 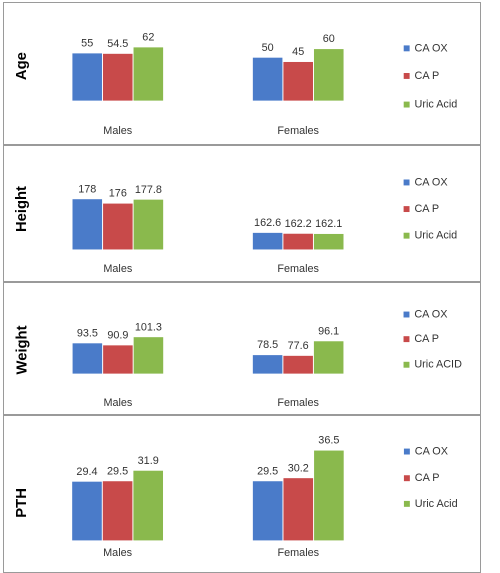 I want to click on data-label-ca-ox-females: 29.5, so click(x=267, y=471).